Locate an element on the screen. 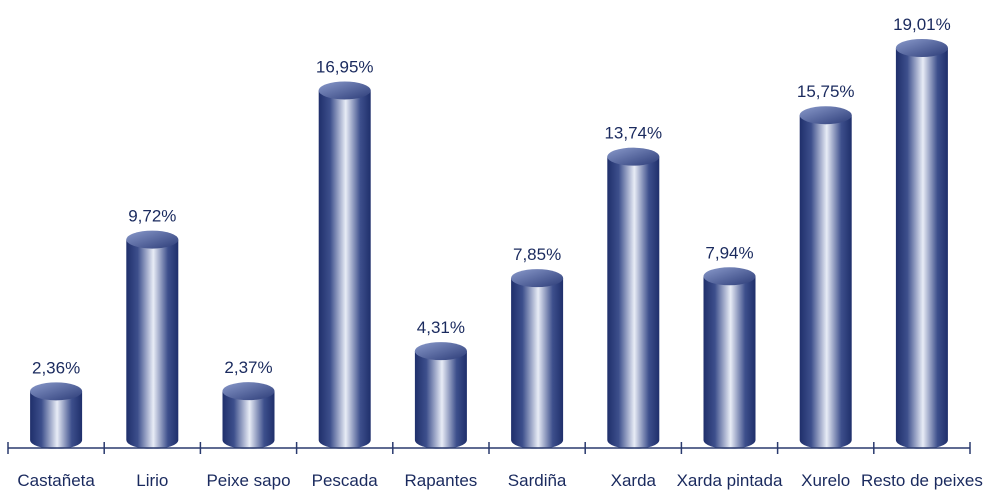 The height and width of the screenshot is (495, 998). value-label: 2,37% is located at coordinates (248, 367).